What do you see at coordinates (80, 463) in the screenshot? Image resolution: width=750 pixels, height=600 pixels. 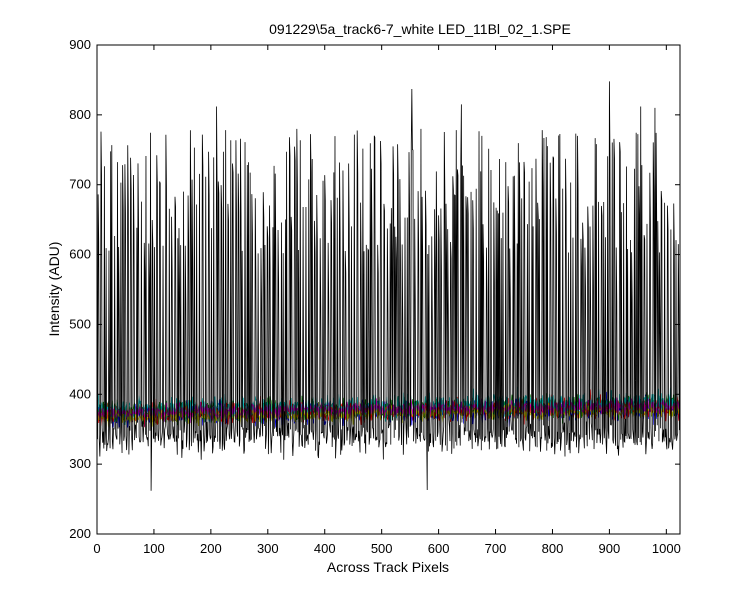 I see `y-tick-label: 300` at bounding box center [80, 463].